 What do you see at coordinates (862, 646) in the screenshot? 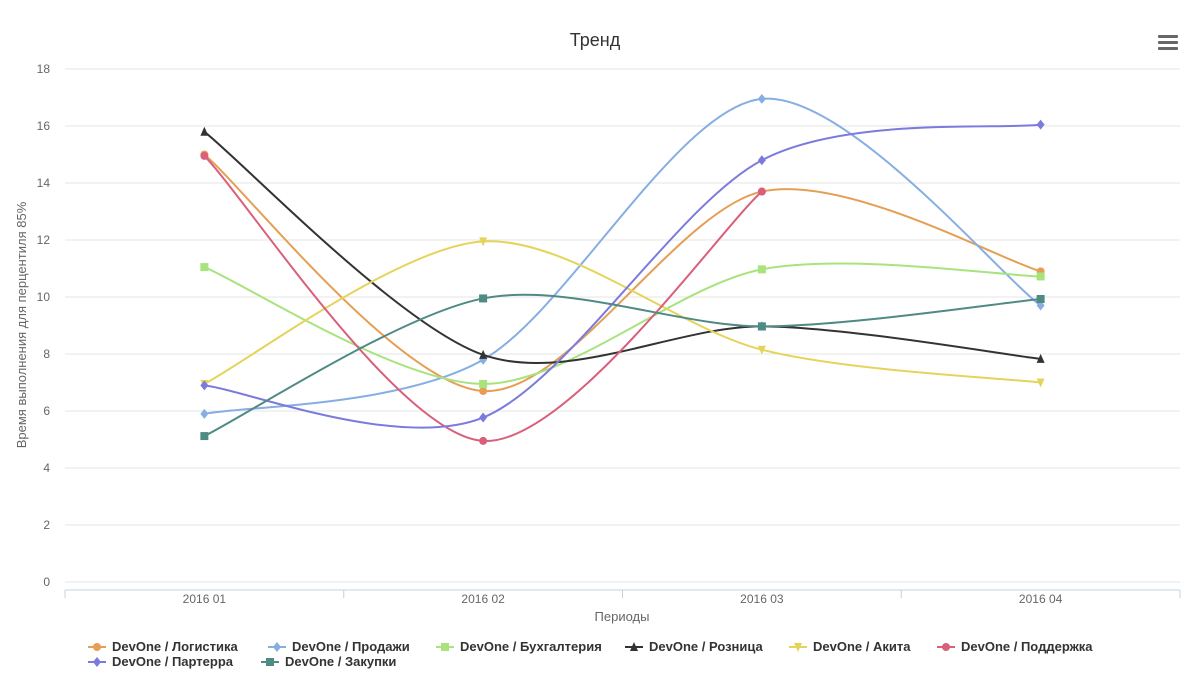
I see `legend-label: DevOne / Акита` at bounding box center [862, 646].